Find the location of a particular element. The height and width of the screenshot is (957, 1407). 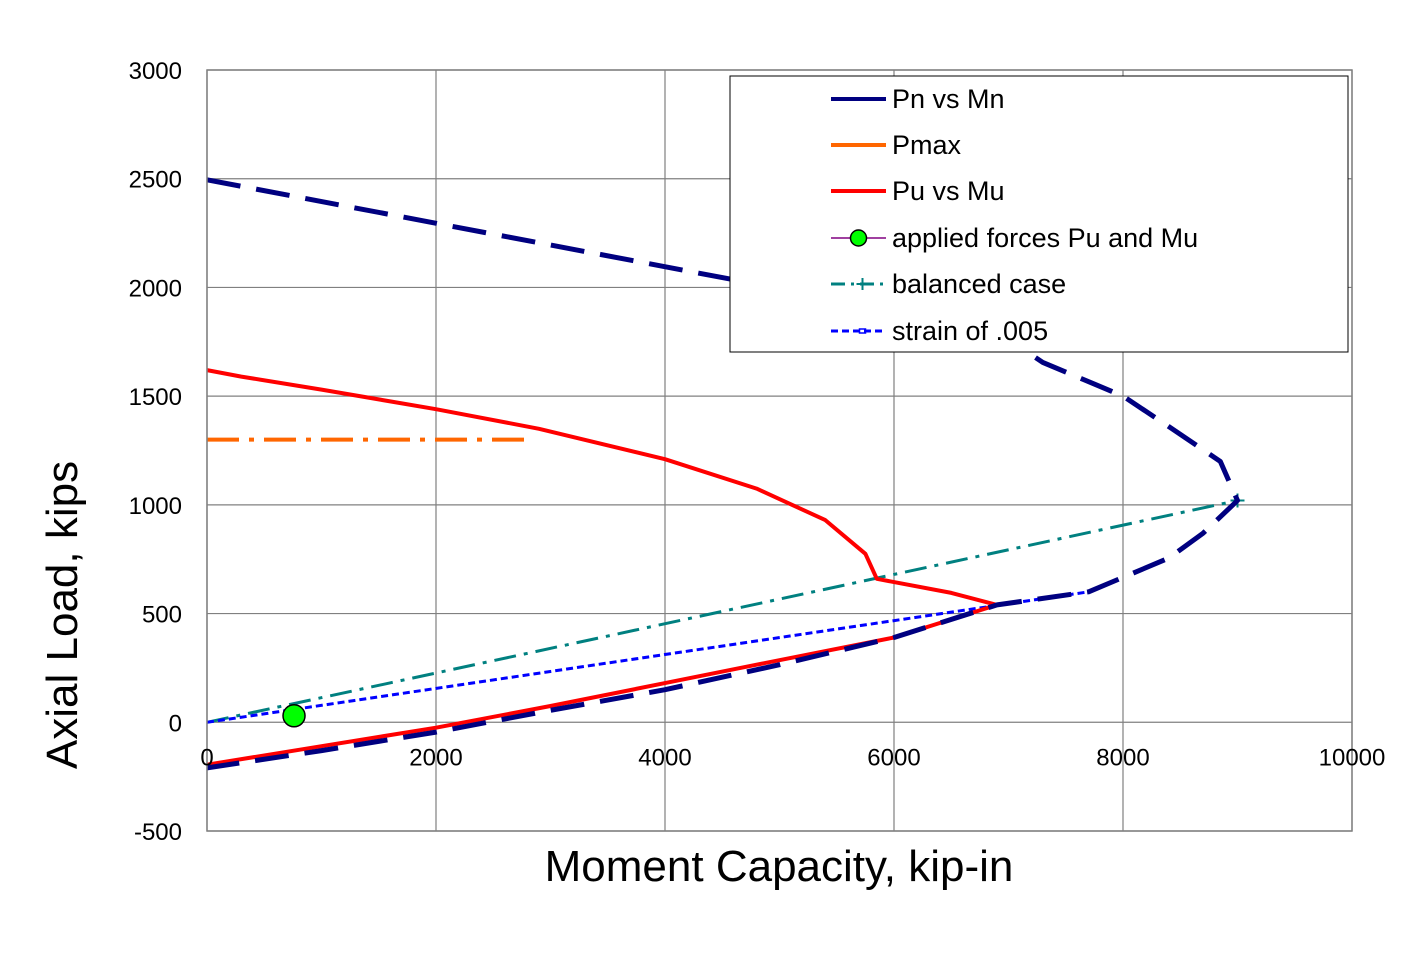

y-tick-label: 3000 is located at coordinates (155, 71).